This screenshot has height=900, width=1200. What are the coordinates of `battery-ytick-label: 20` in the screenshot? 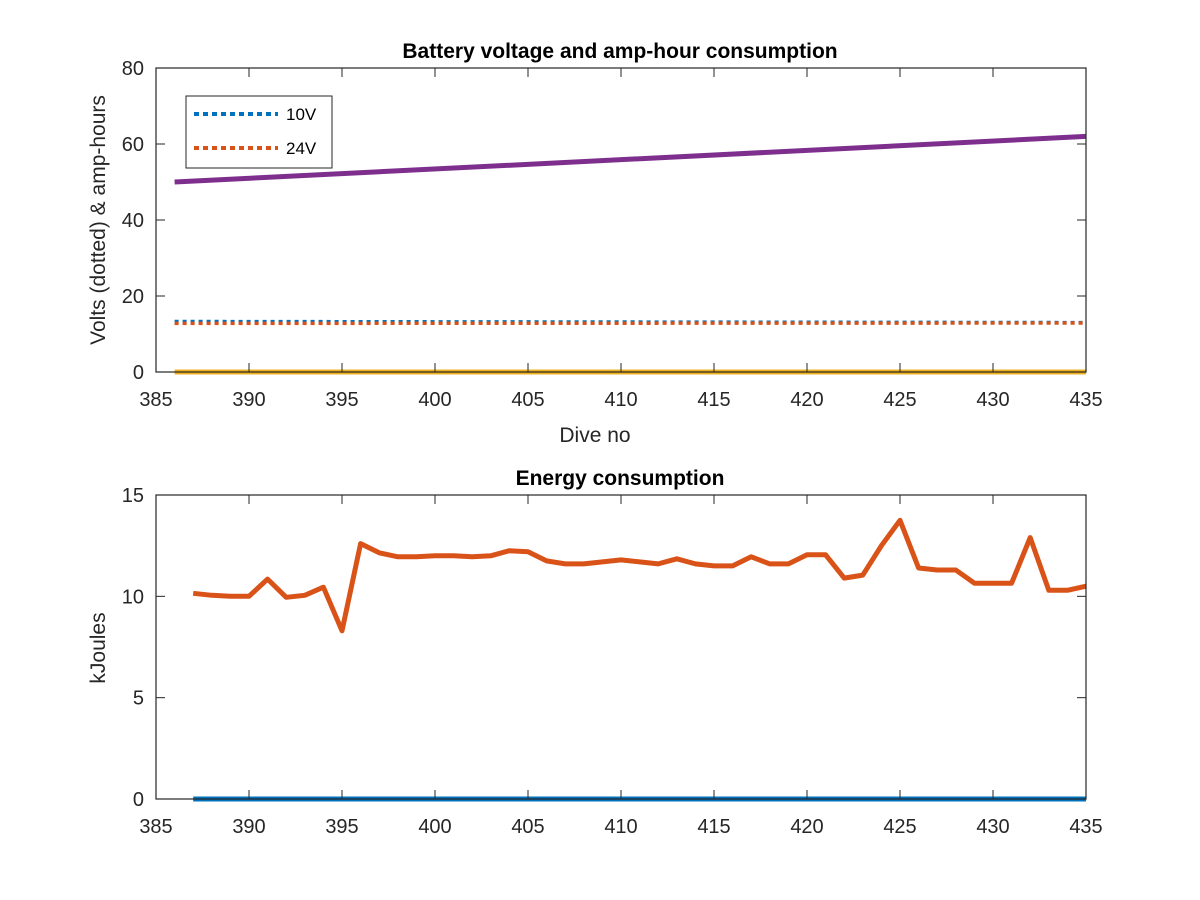 It's located at (133, 297).